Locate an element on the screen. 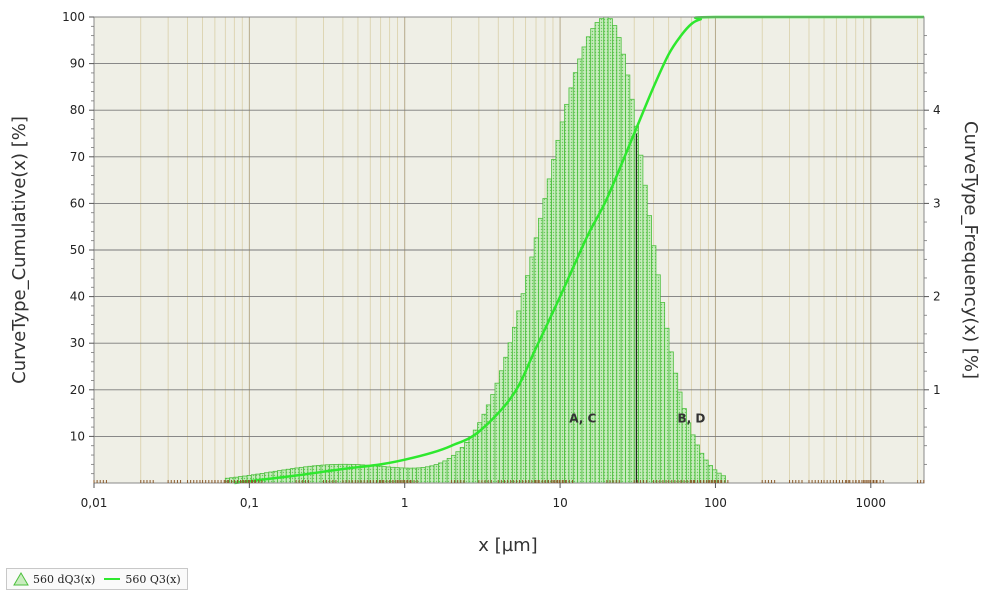 The height and width of the screenshot is (591, 987). annotations: A, C B, D is located at coordinates (637, 418).